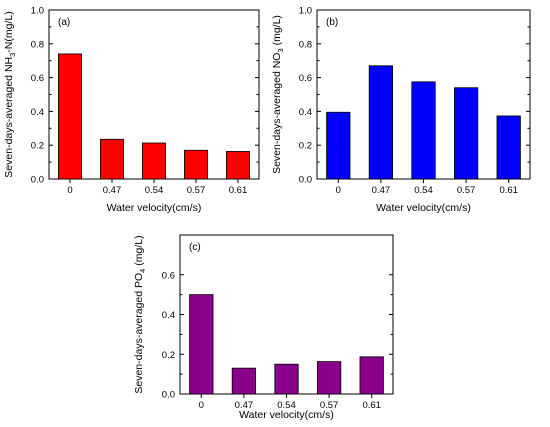 This screenshot has height=427, width=550. I want to click on y-axis-label-text: Seven-days-averaged PO, so click(139, 333).